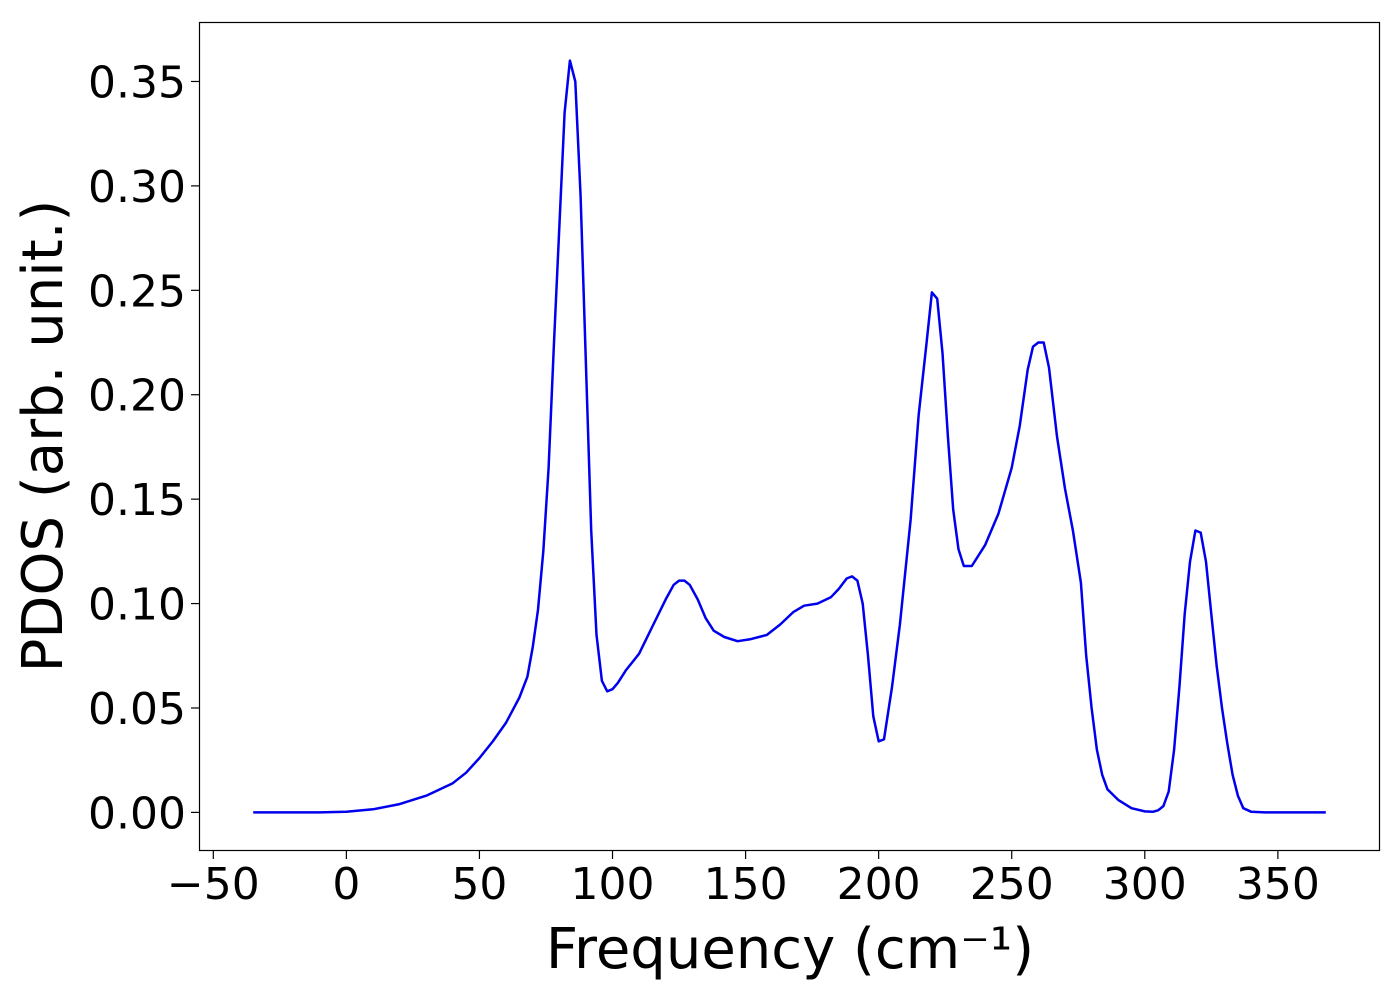  Describe the element at coordinates (346, 884) in the screenshot. I see `x-tick-label: 0` at that location.